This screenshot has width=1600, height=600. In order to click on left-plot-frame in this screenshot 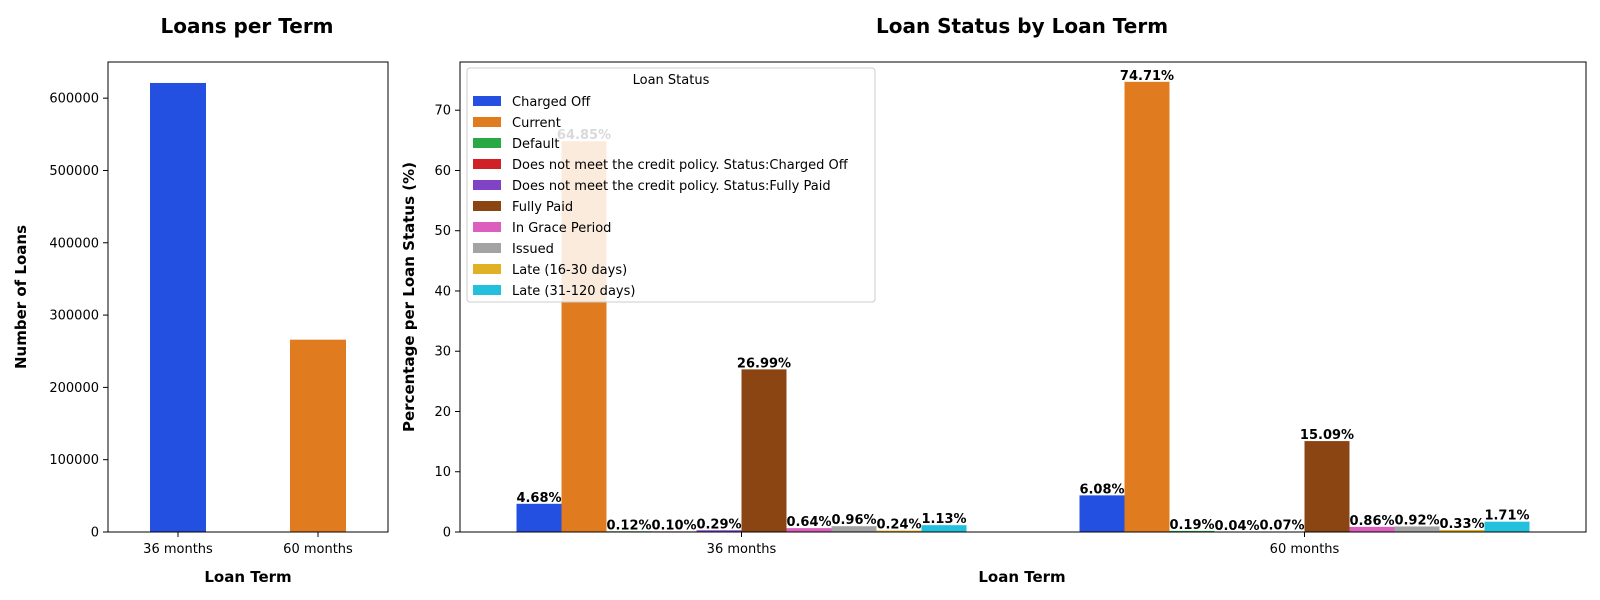, I will do `click(248, 297)`.